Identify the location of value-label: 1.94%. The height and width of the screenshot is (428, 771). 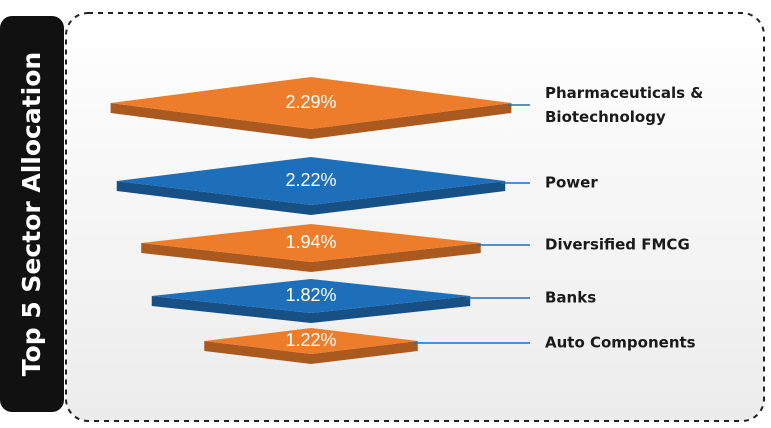
(310, 242).